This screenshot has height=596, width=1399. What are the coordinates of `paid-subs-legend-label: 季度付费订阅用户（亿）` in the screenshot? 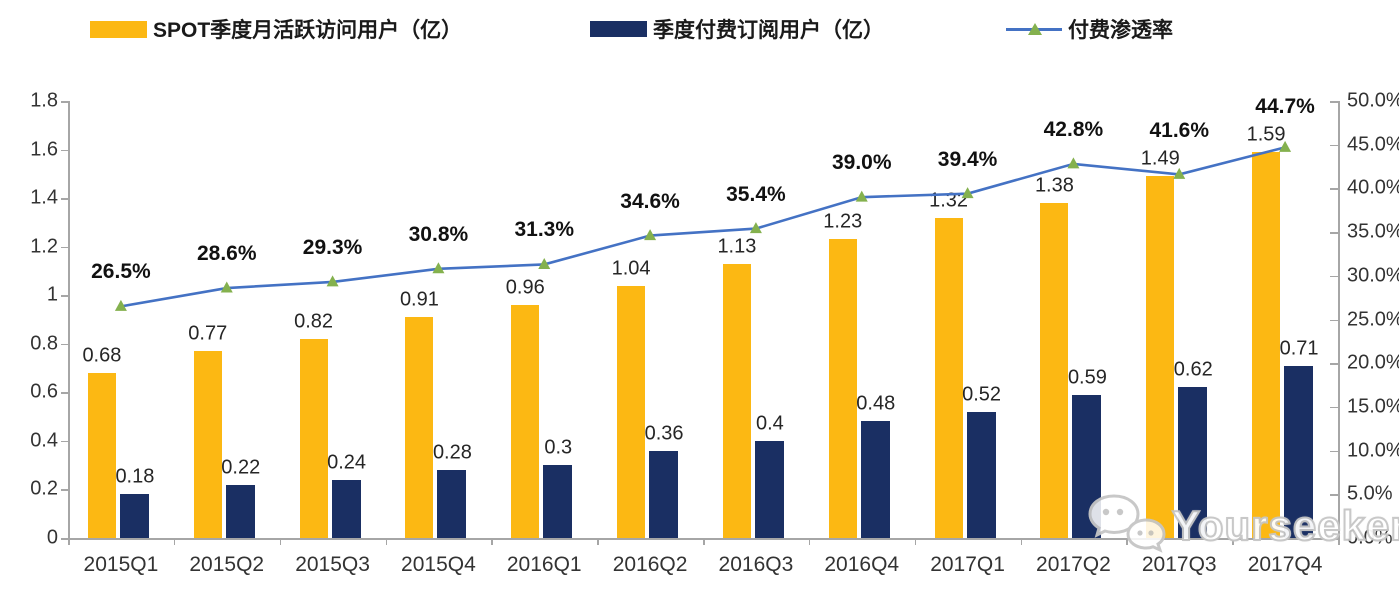 It's located at (768, 30).